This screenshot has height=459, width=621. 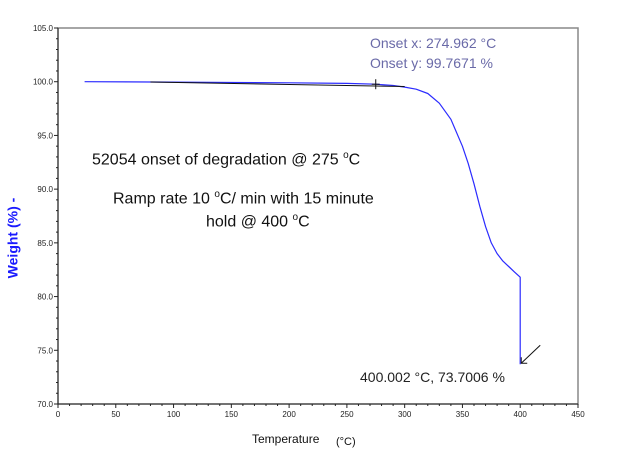 I want to click on x-tick-label: 350, so click(x=463, y=414).